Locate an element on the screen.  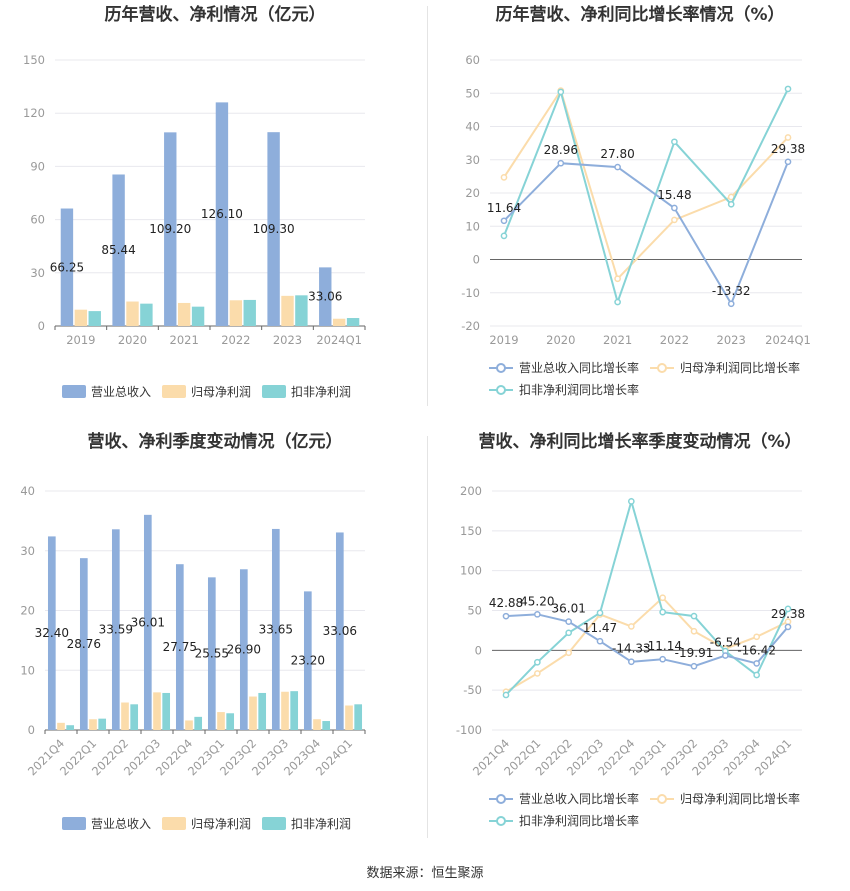
data-label: 11.64 is located at coordinates (504, 208).